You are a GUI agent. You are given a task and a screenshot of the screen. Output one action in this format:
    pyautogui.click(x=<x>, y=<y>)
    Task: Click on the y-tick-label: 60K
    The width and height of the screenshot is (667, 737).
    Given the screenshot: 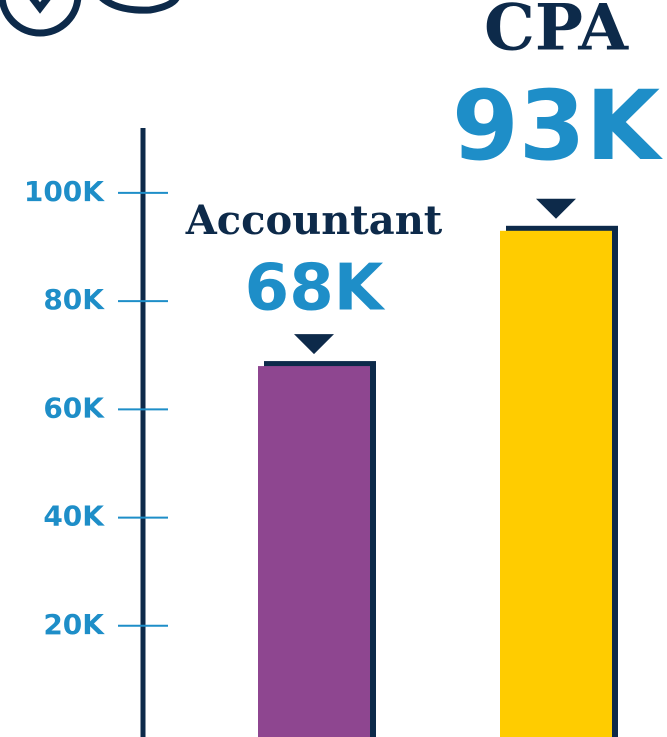 What is the action you would take?
    pyautogui.click(x=74, y=407)
    